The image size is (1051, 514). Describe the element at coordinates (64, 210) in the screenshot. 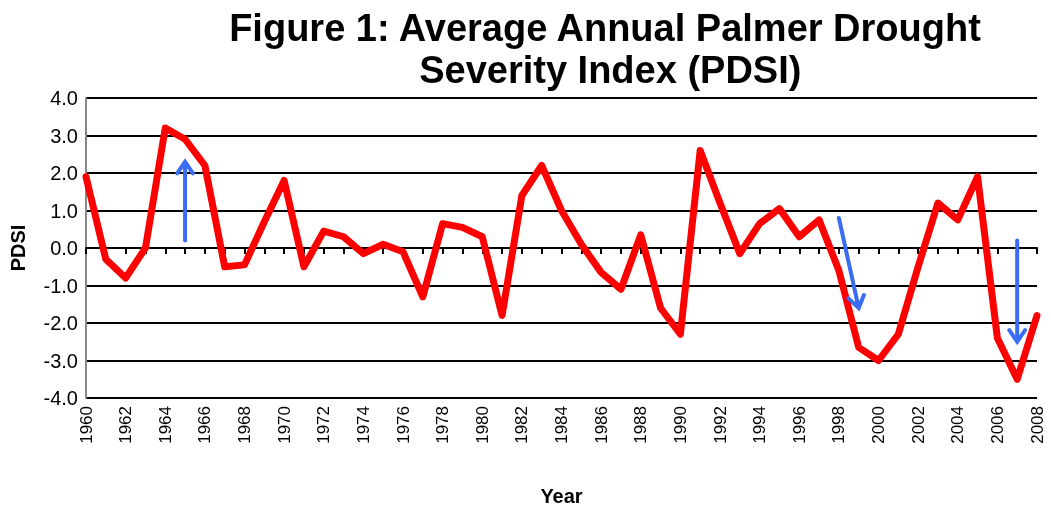

I see `y-tick-label: 1.0` at that location.